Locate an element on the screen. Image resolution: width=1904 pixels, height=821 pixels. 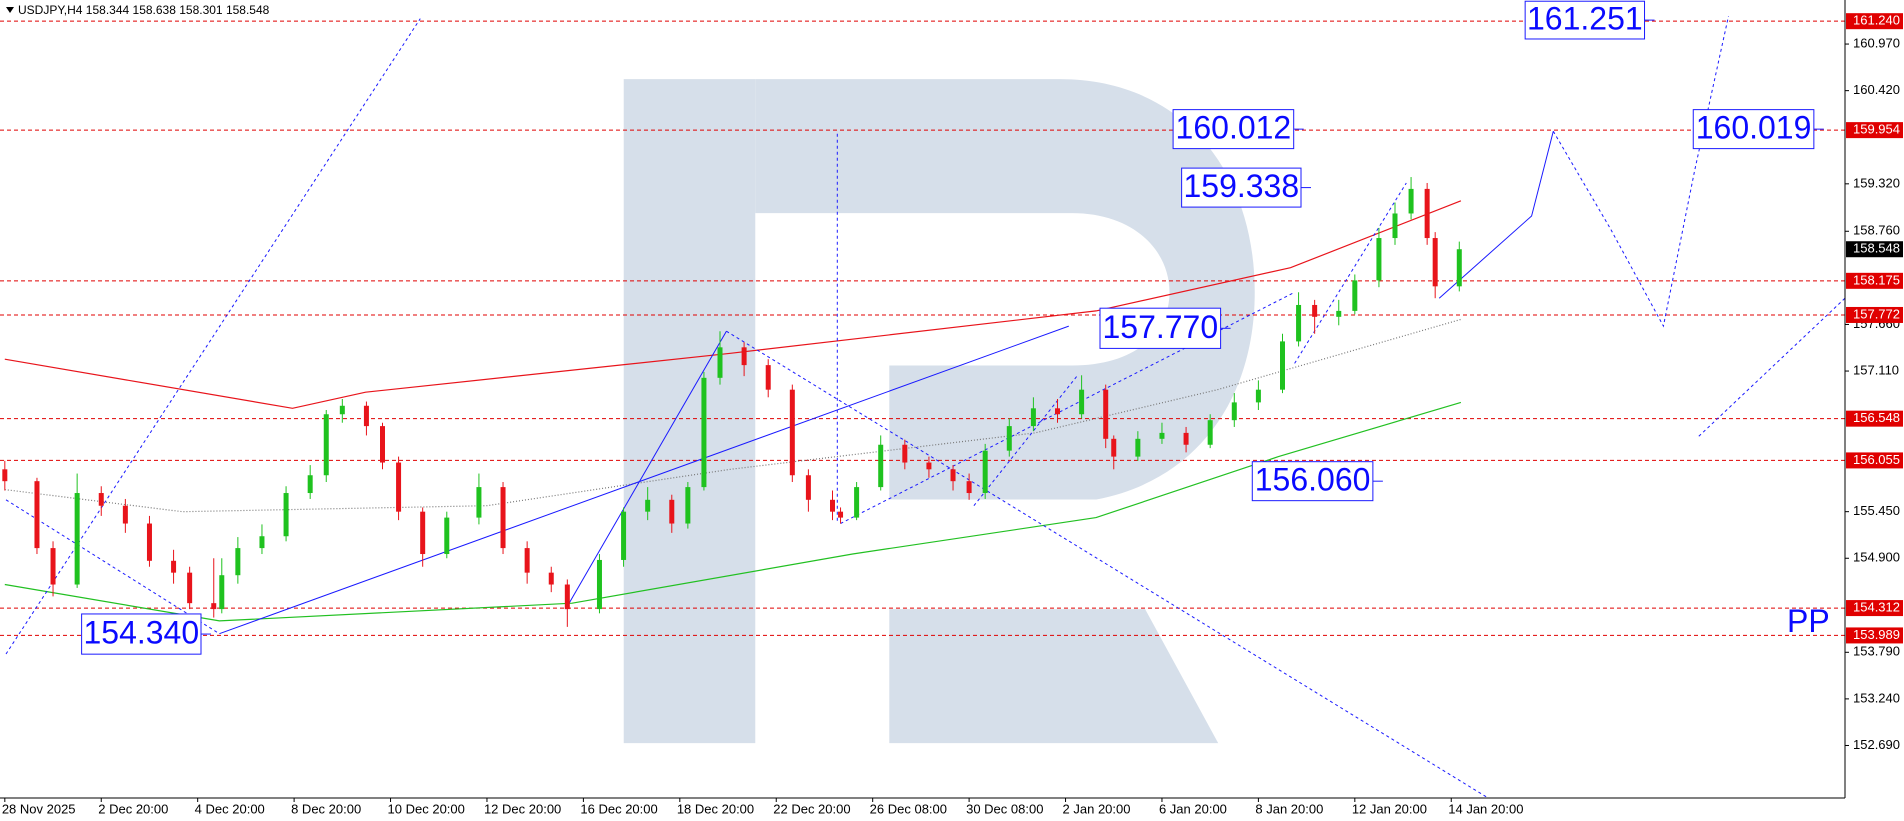
x-tick-label: 2 Jan 20:00 is located at coordinates (1097, 808).